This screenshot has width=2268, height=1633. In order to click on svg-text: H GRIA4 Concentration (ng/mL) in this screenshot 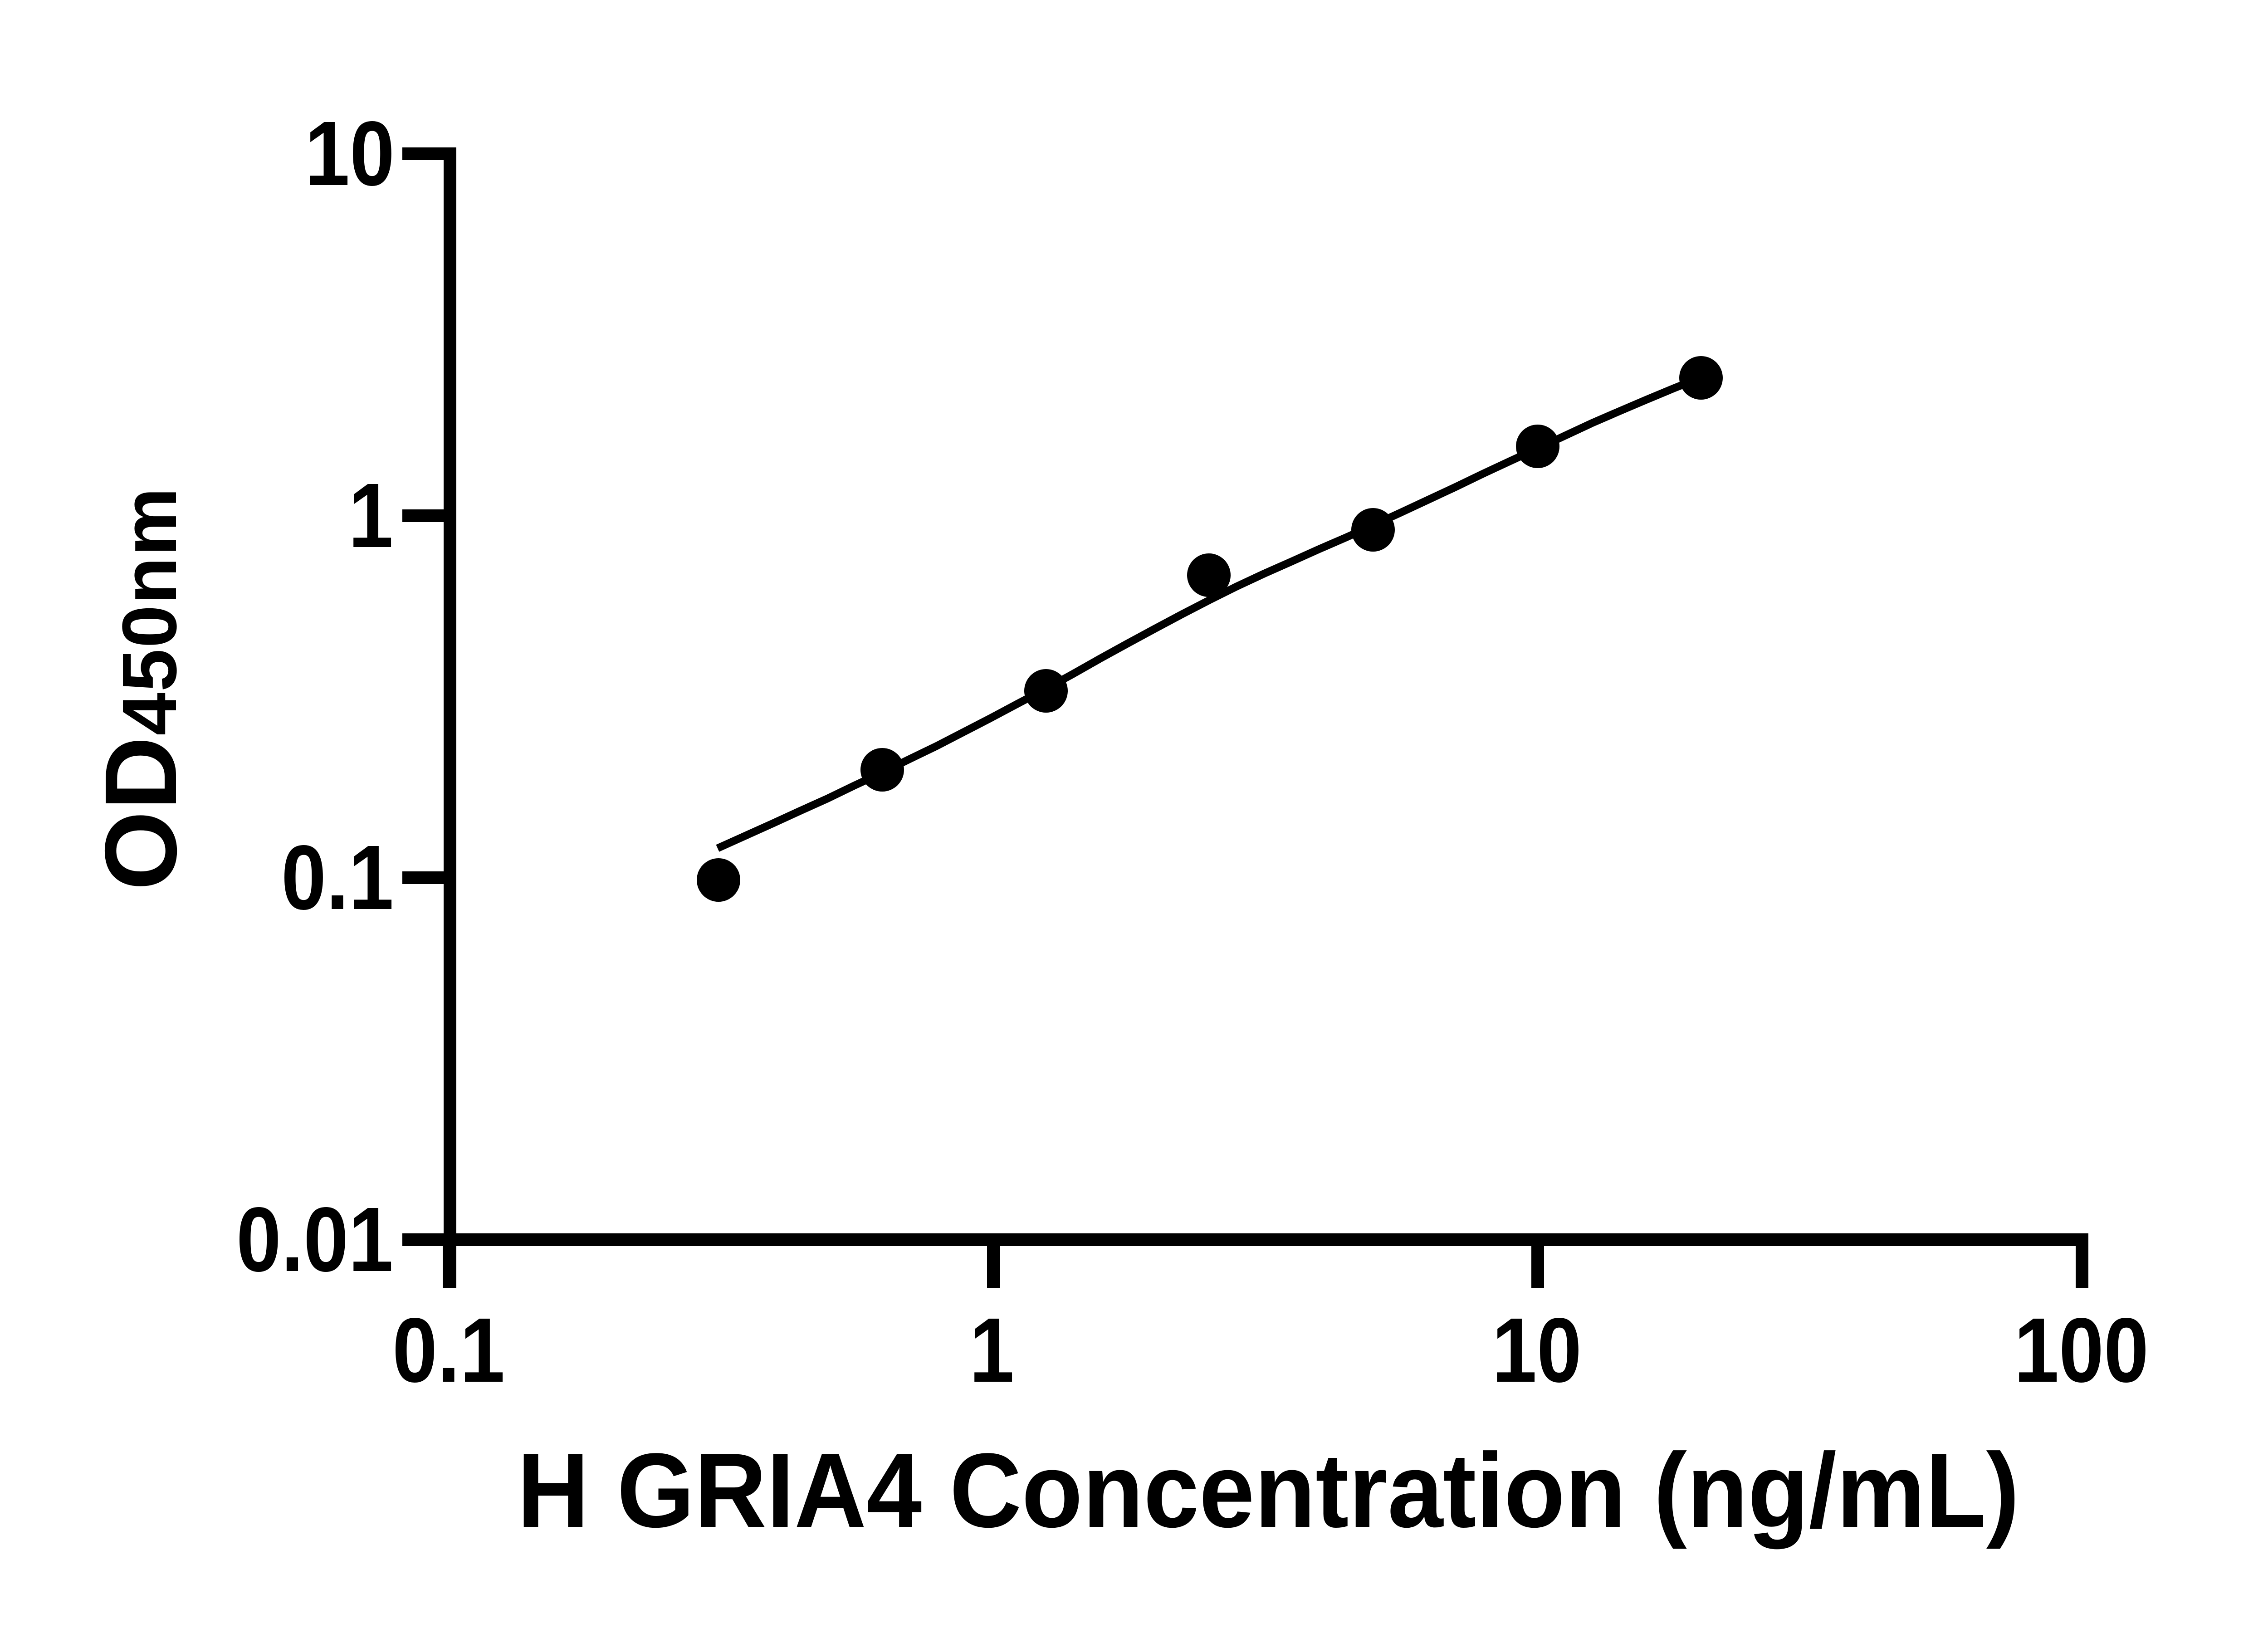, I will do `click(1268, 1491)`.